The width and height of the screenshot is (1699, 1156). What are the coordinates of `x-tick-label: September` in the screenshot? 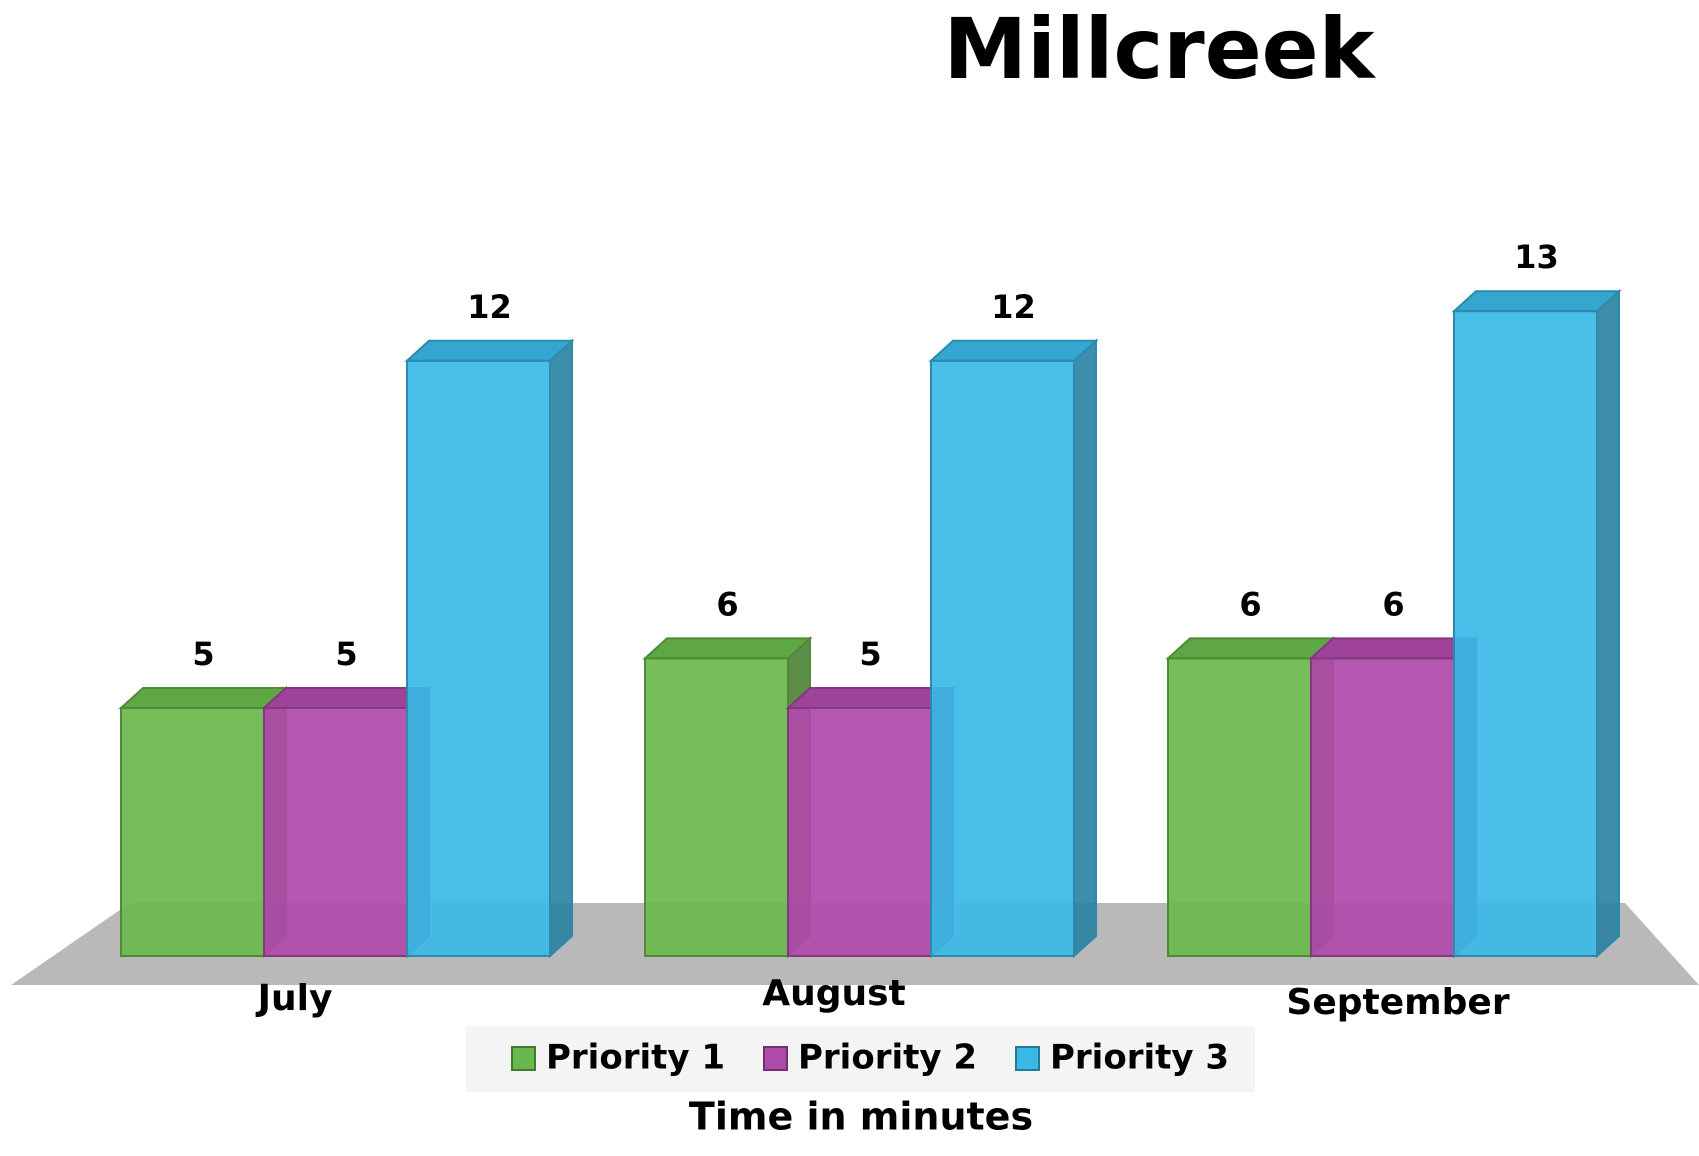 It's located at (1397, 1002).